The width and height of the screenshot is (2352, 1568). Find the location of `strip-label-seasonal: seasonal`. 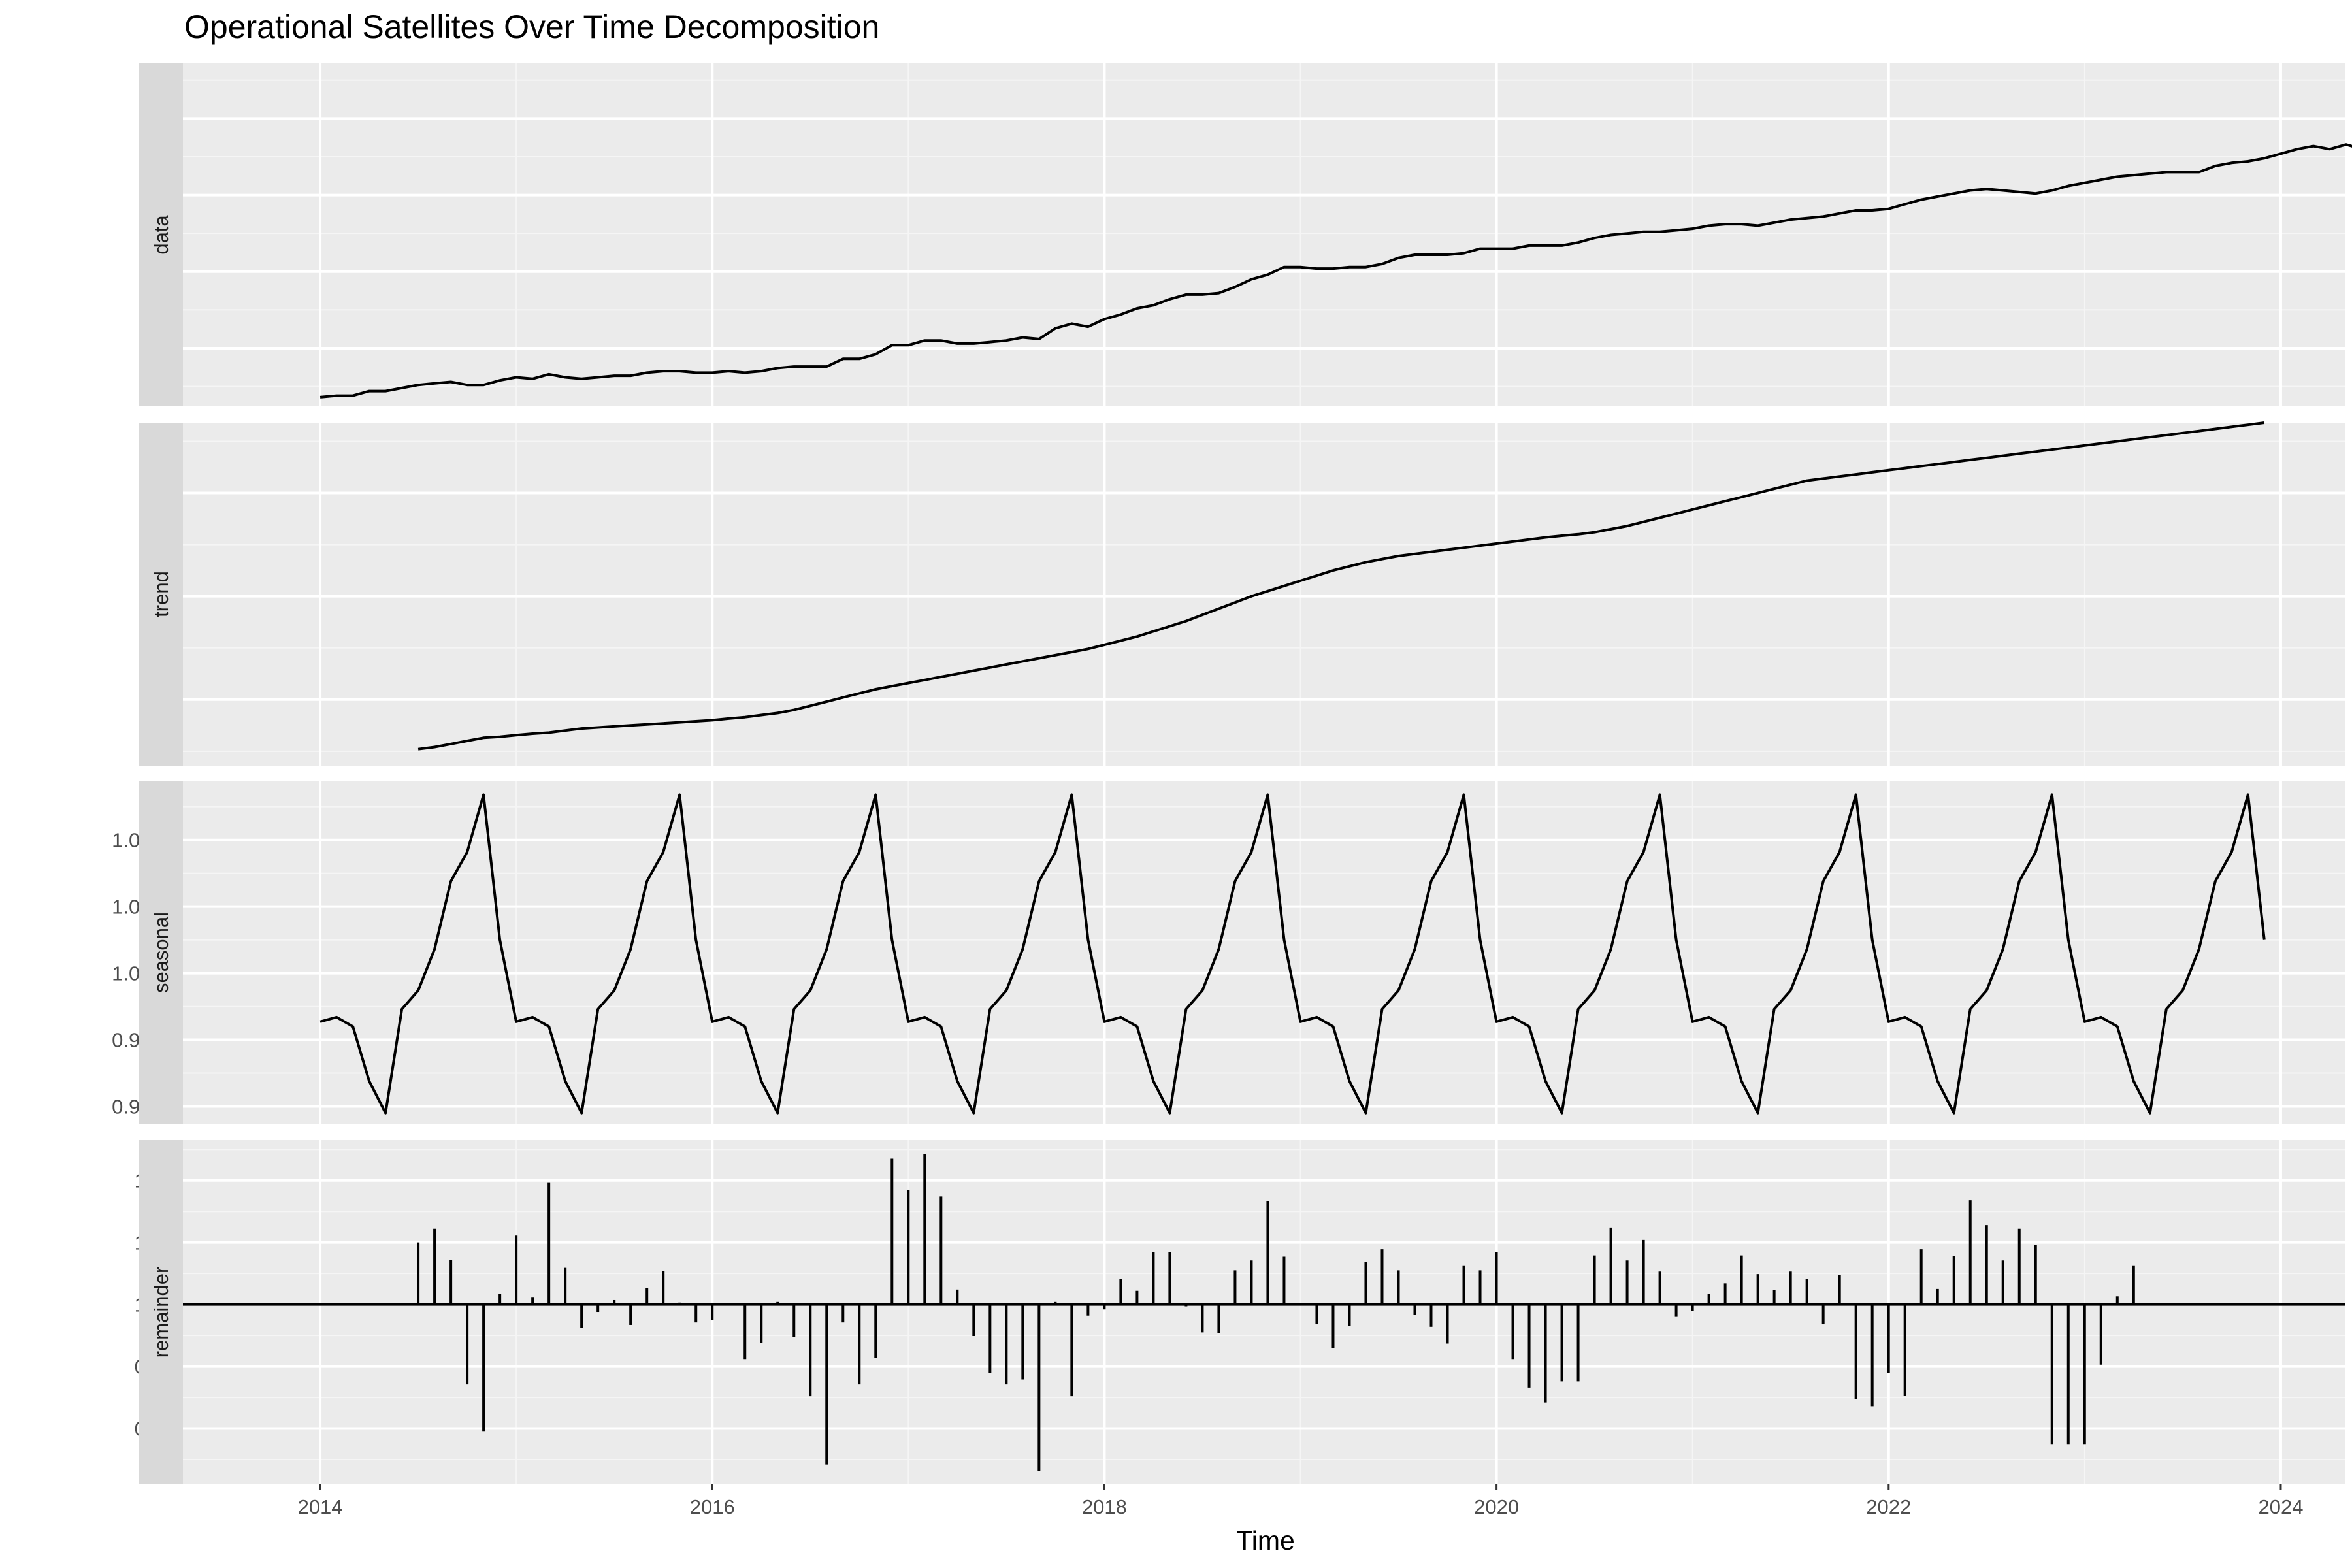

strip-label-seasonal: seasonal is located at coordinates (161, 952).